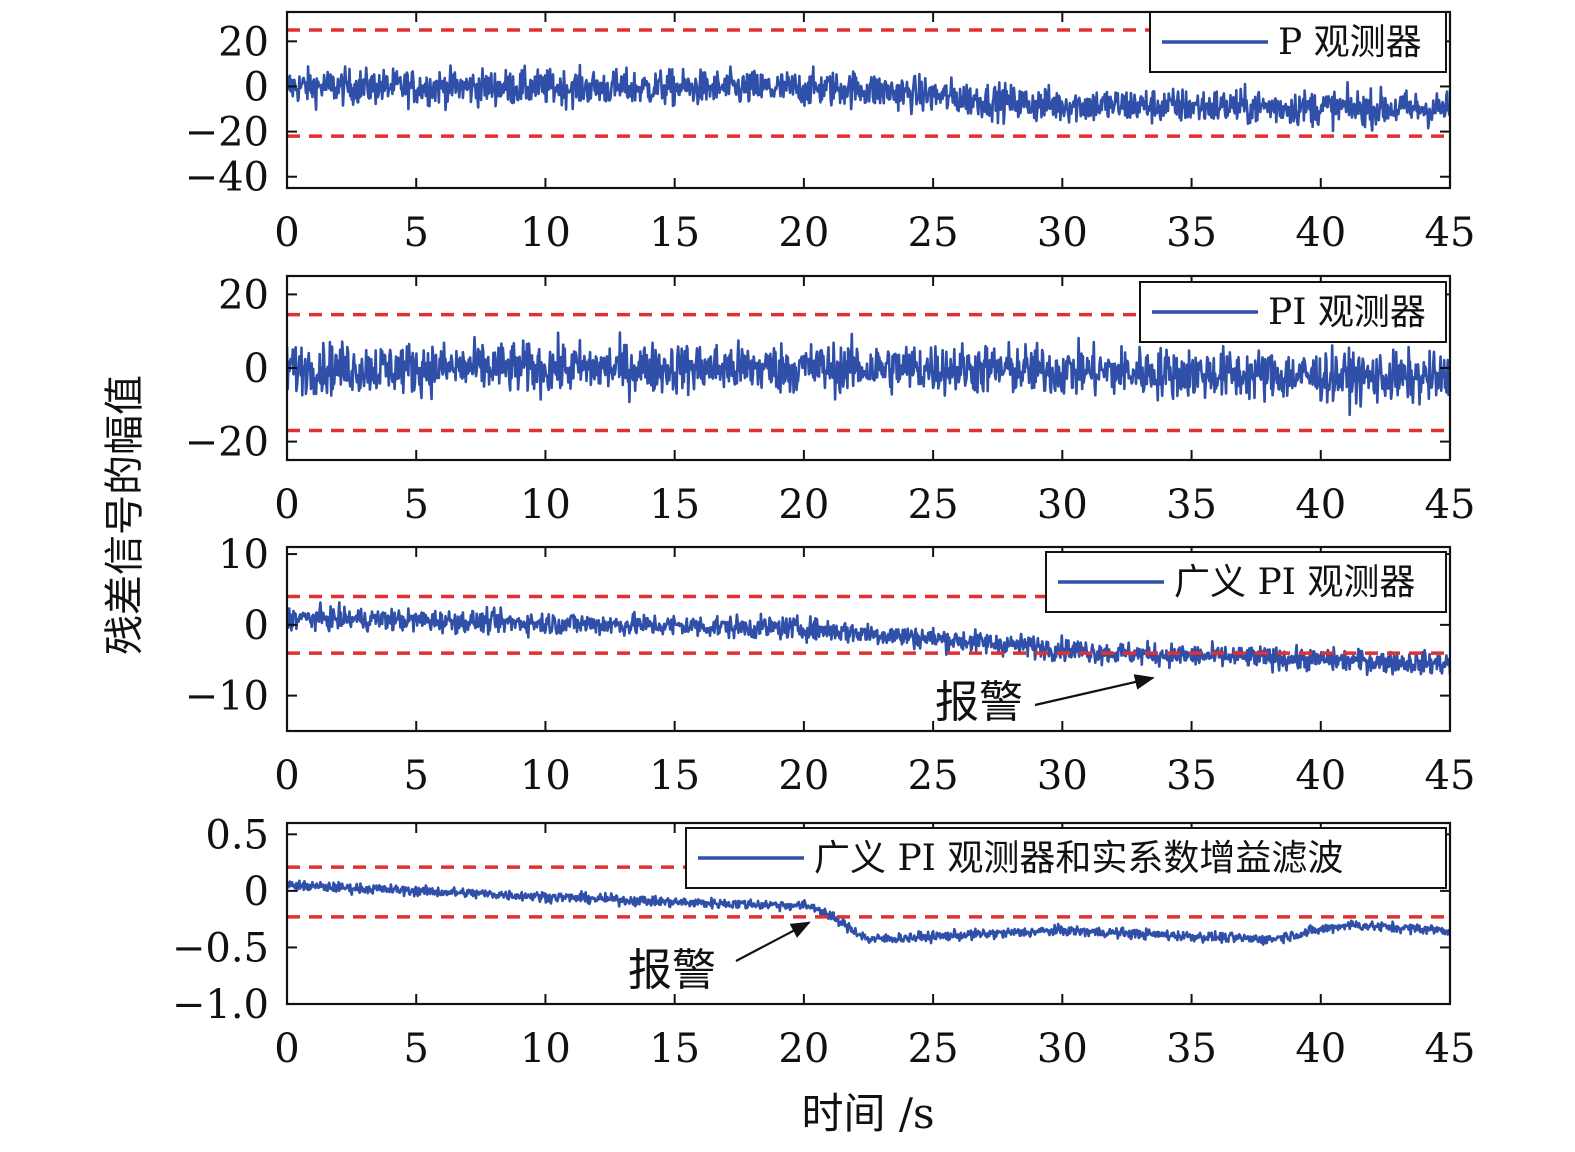 The height and width of the screenshot is (1152, 1575). Describe the element at coordinates (227, 697) in the screenshot. I see `y-tick-label: −10` at that location.